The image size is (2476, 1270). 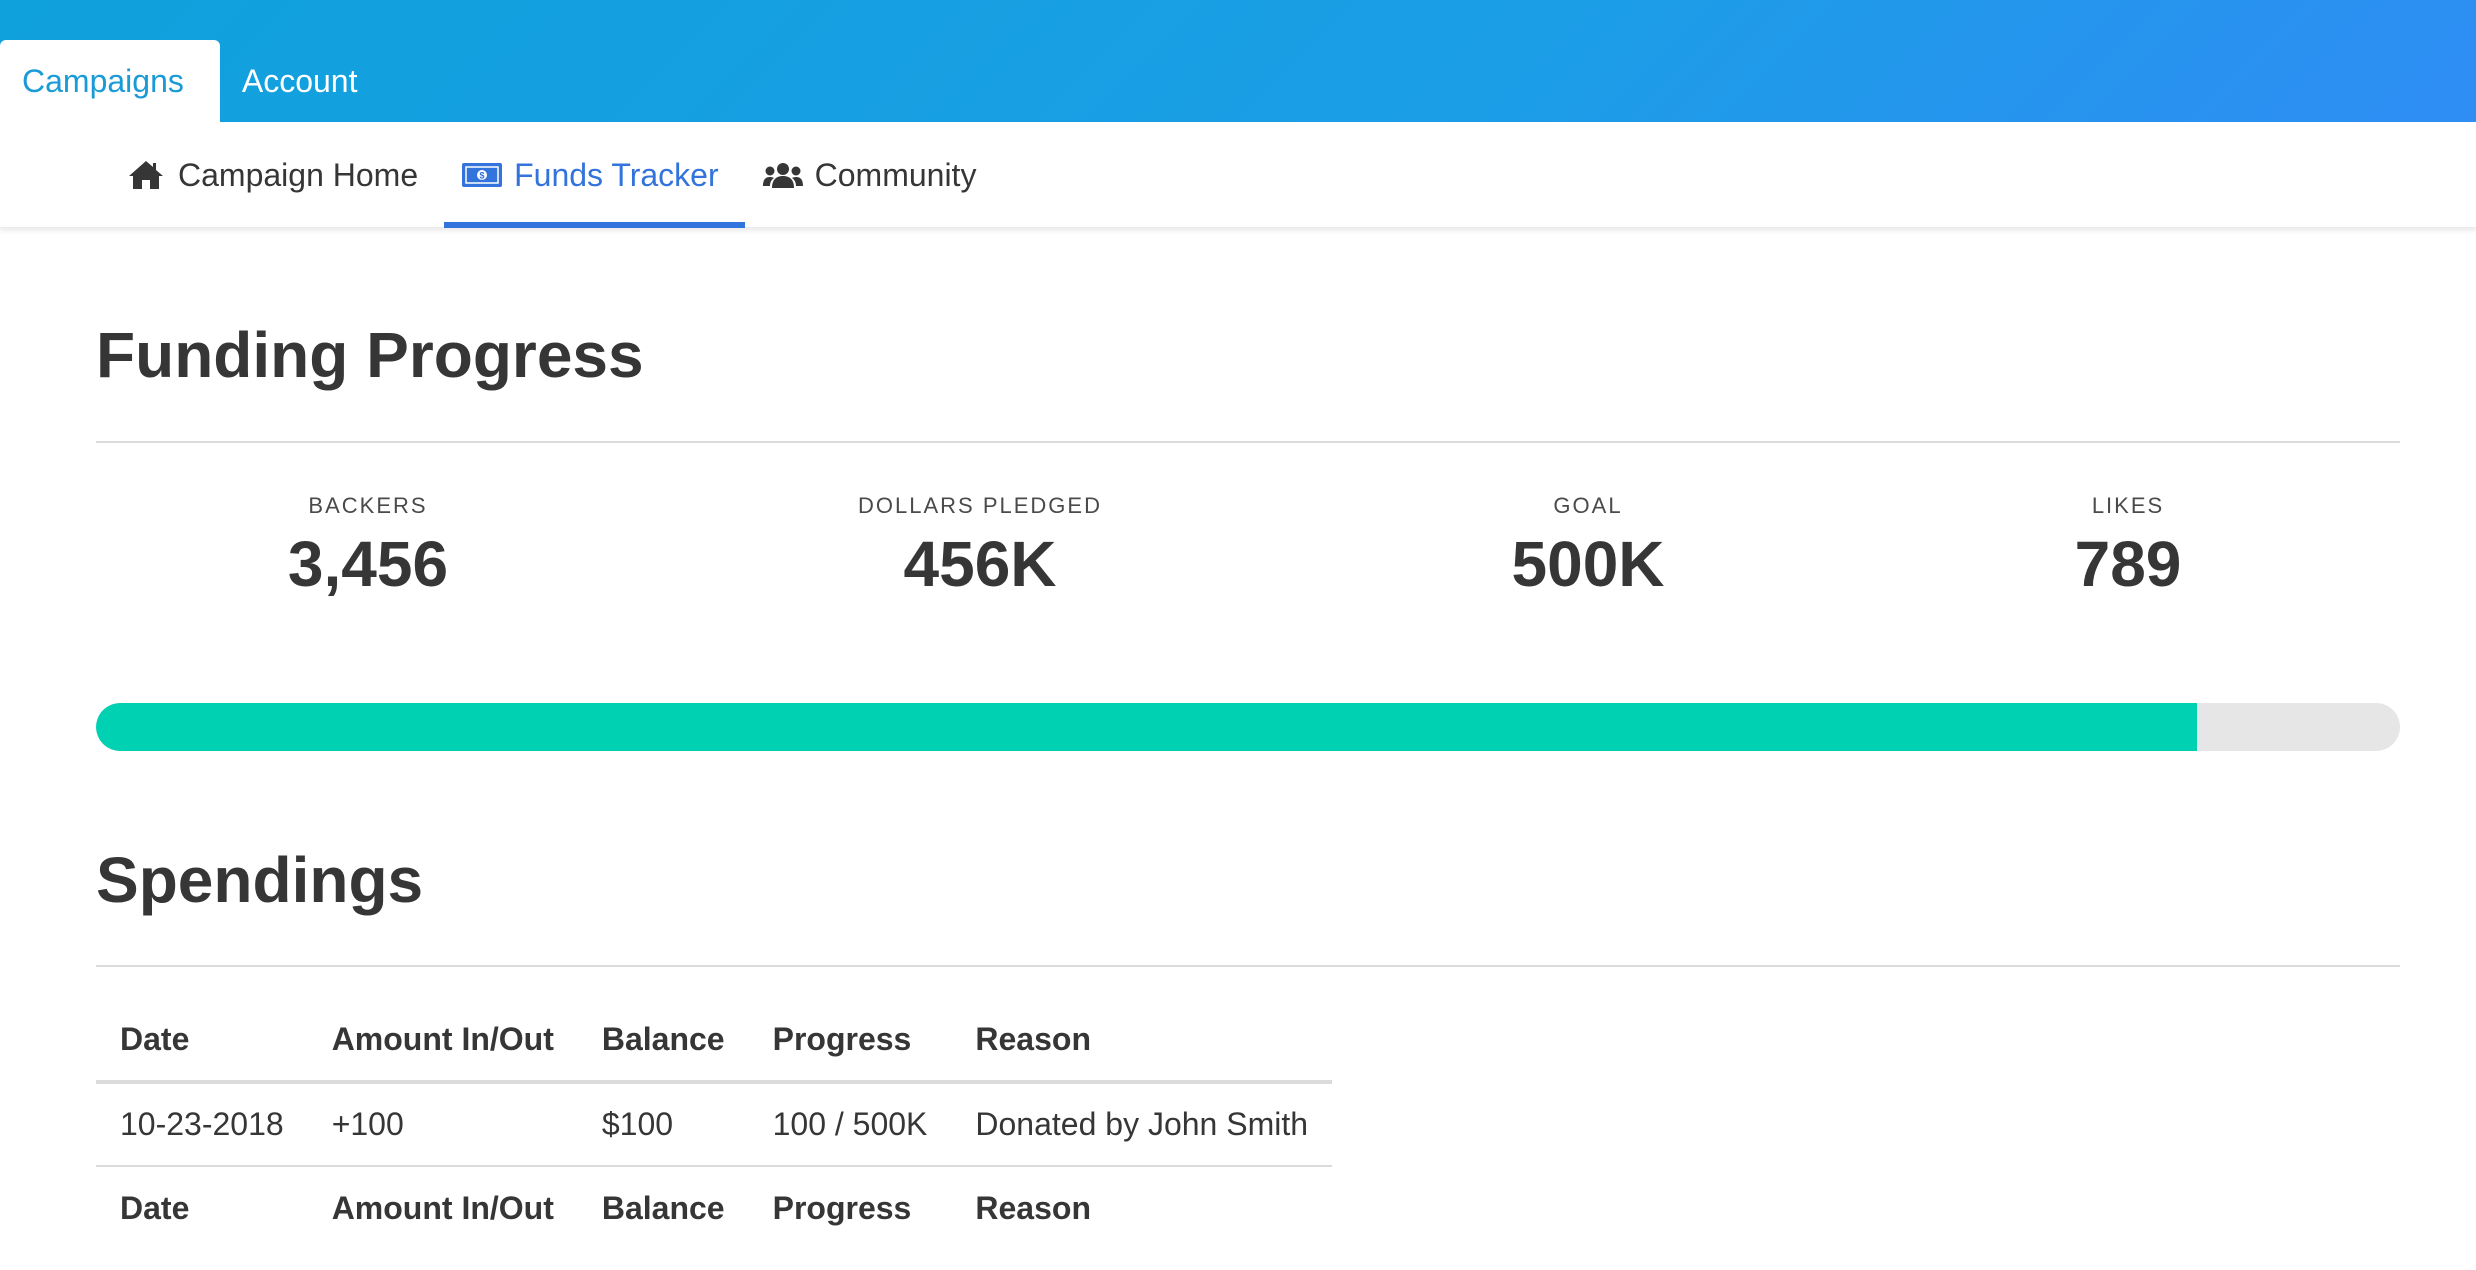 I want to click on stat-likes-value: 789, so click(x=2128, y=564).